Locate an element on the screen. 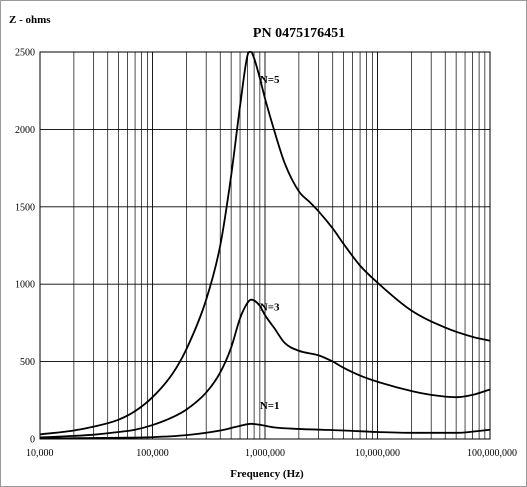  y-axis-label: Z - ohms is located at coordinates (30, 20).